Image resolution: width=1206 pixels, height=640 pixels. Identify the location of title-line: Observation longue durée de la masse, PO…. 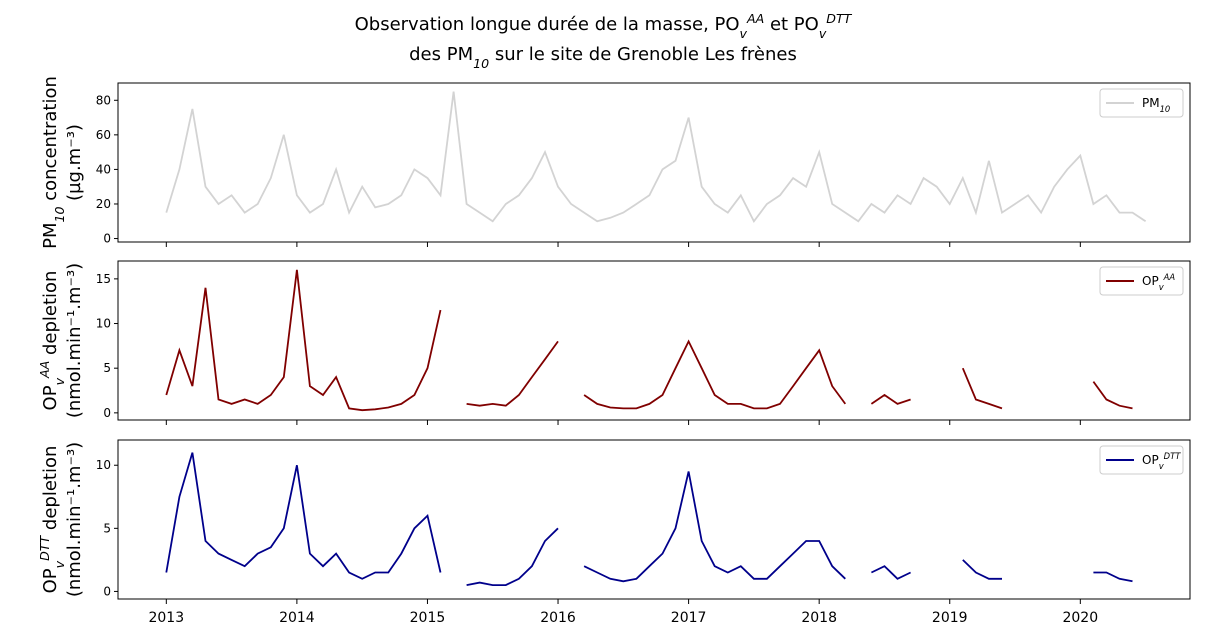
(604, 26).